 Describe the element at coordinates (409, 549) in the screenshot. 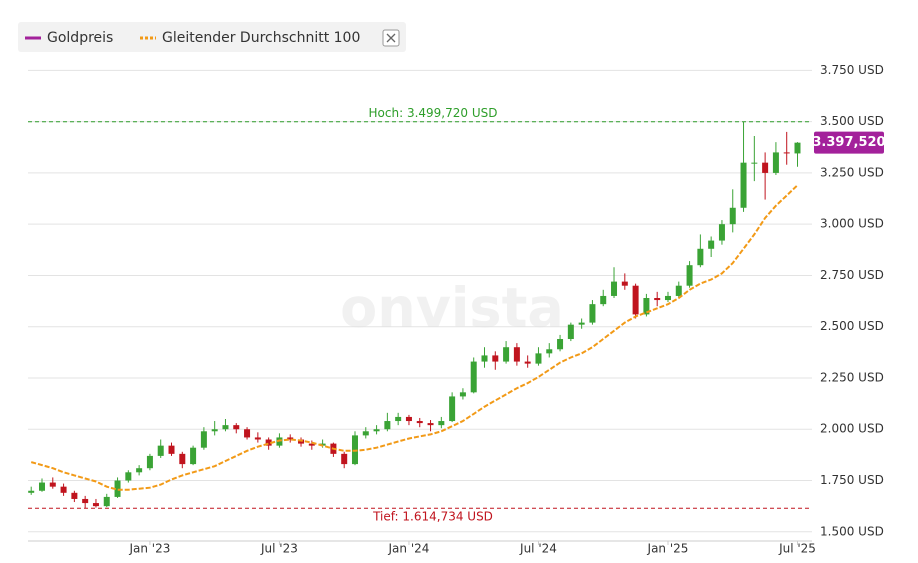

I see `x-tick-label: Jan '24` at that location.